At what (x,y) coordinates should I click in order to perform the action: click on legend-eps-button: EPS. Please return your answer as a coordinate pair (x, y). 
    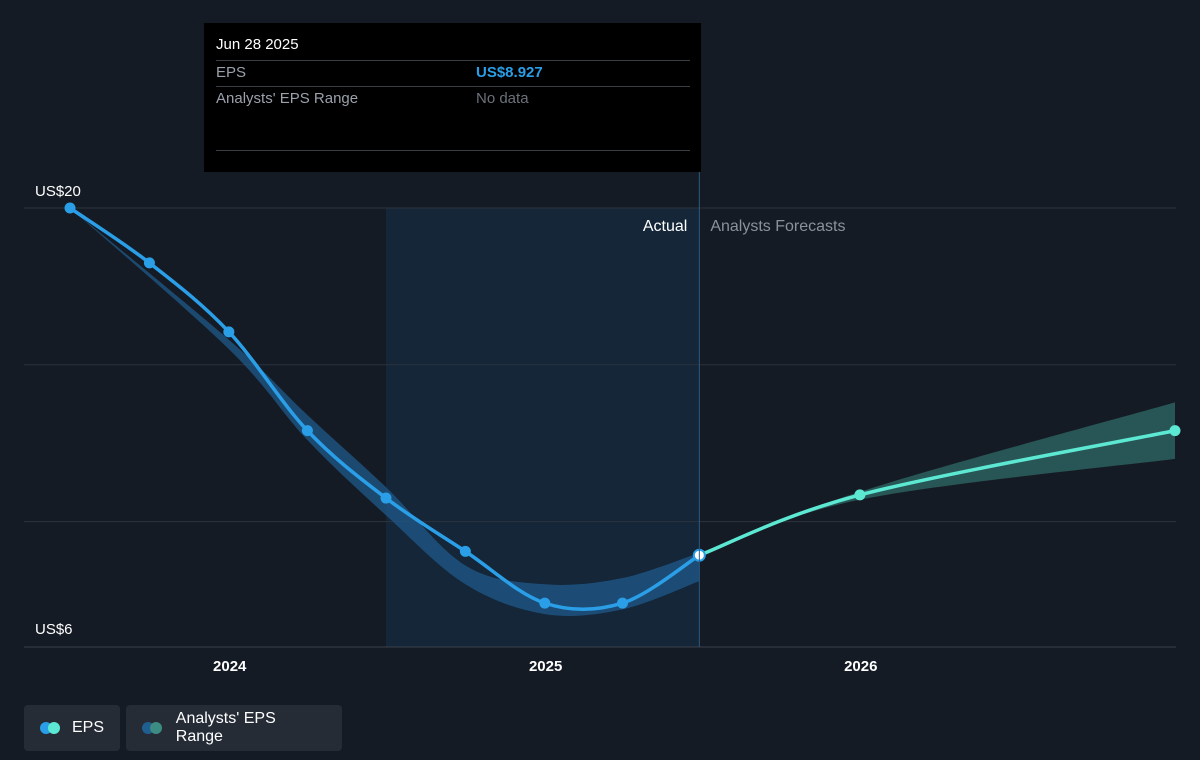
    Looking at the image, I should click on (72, 728).